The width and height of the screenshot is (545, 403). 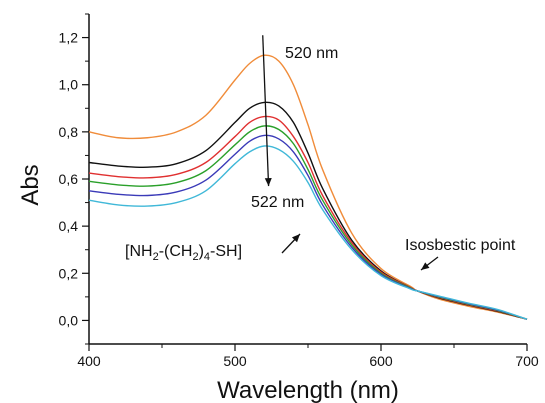 What do you see at coordinates (69, 226) in the screenshot?
I see `y-tick-label: 0,4` at bounding box center [69, 226].